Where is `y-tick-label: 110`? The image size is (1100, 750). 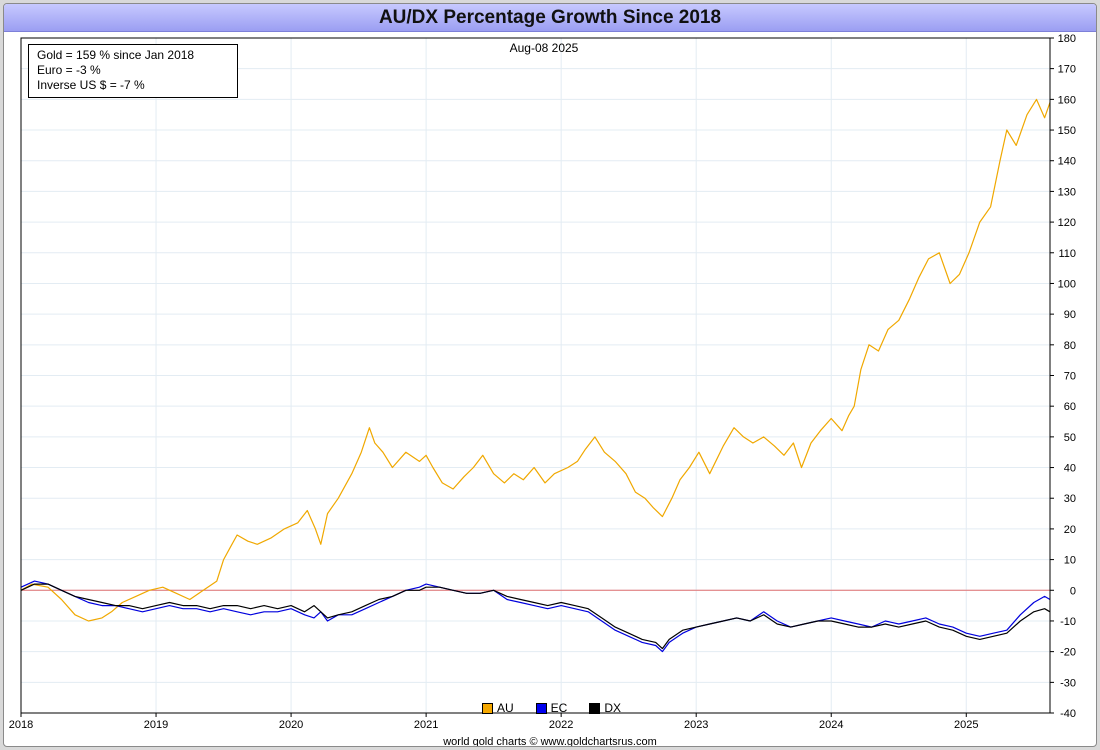 y-tick-label: 110 is located at coordinates (1067, 254).